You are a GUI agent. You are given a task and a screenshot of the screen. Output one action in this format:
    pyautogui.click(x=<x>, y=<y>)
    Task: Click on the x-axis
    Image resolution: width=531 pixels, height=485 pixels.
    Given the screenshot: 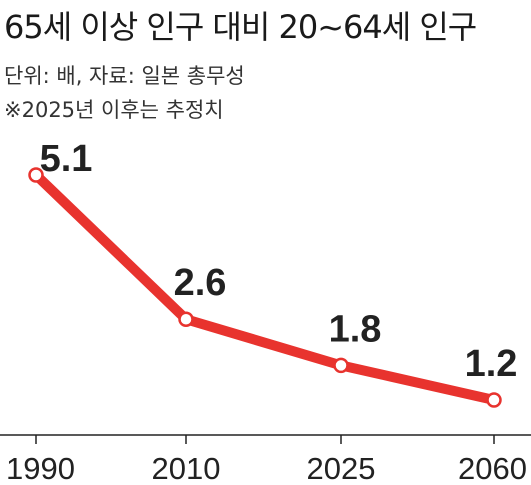 What is the action you would take?
    pyautogui.click(x=265, y=439)
    